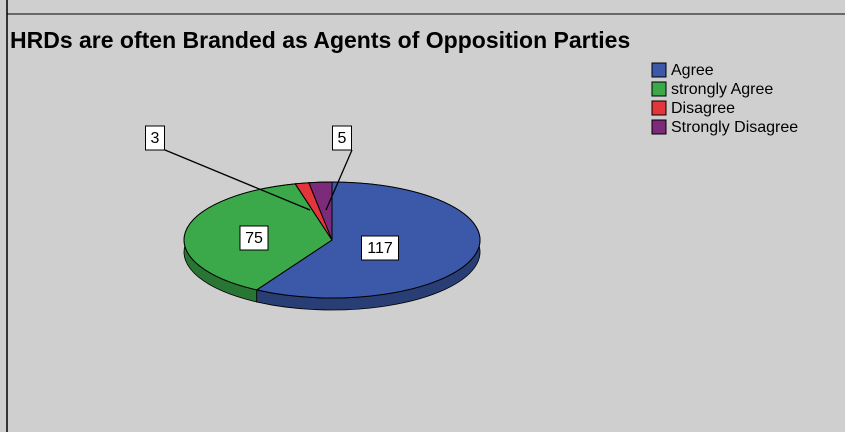 This screenshot has height=432, width=845. What do you see at coordinates (320, 211) in the screenshot?
I see `slice` at bounding box center [320, 211].